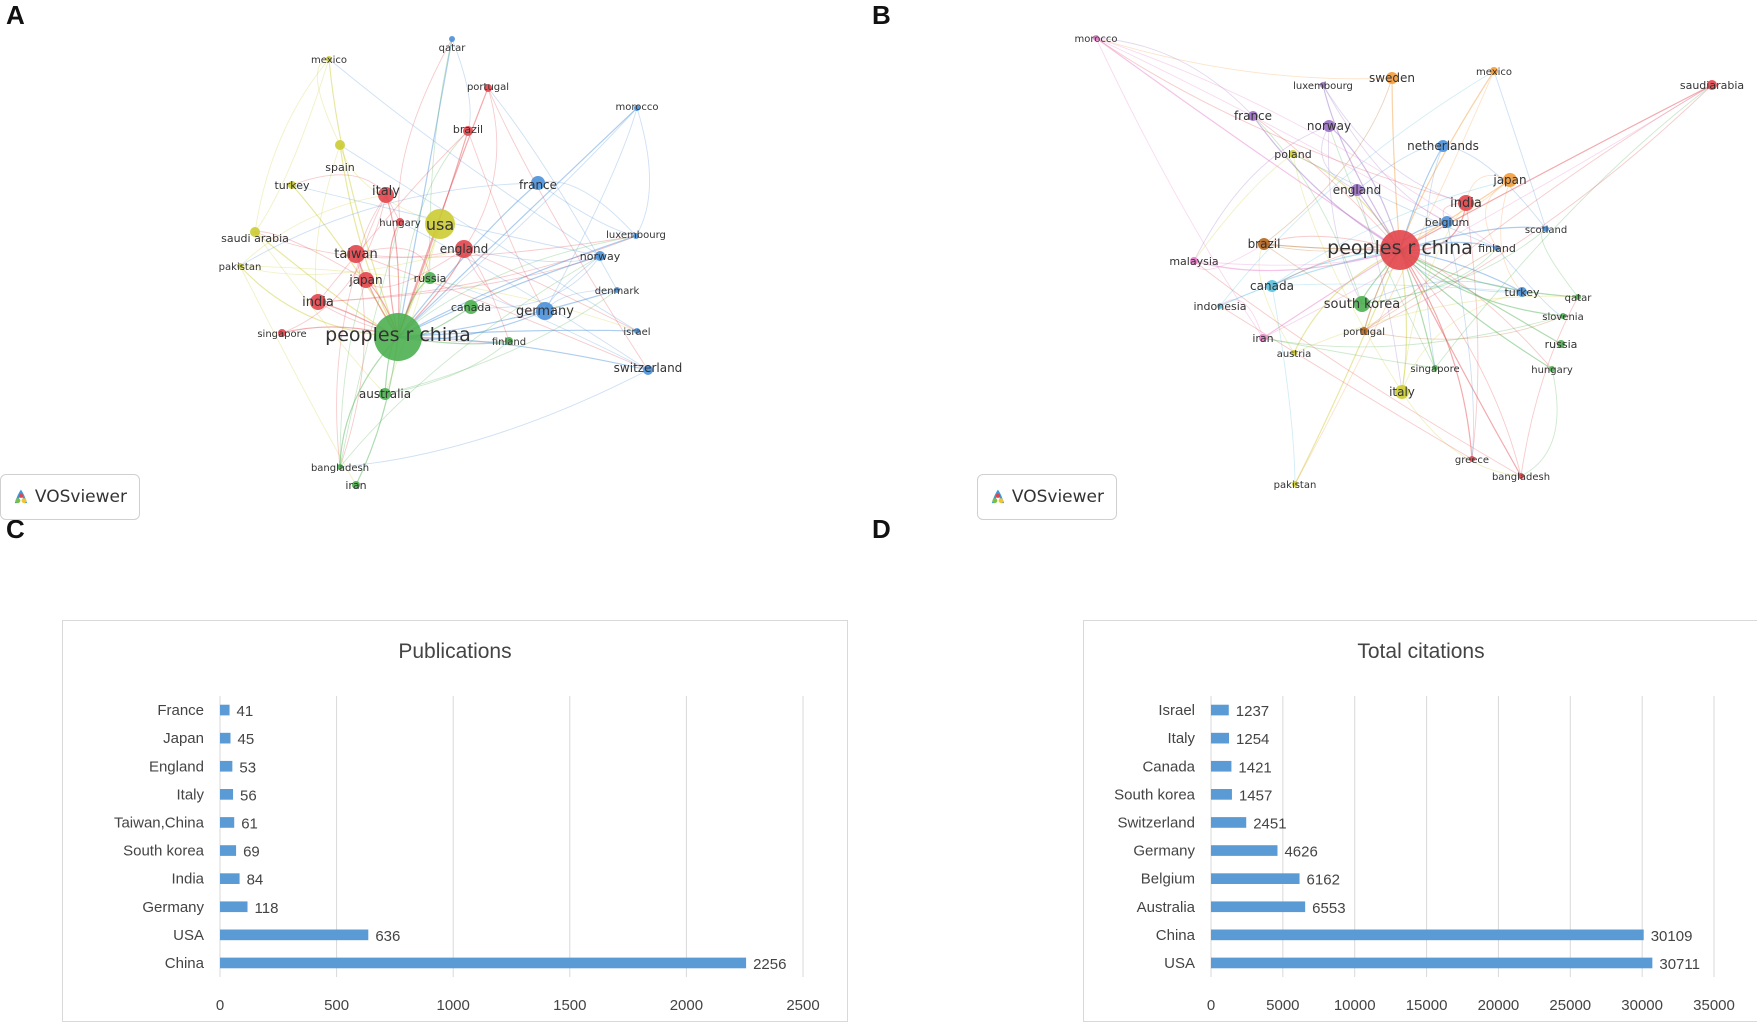 This screenshot has width=1757, height=1026. I want to click on network-node-malaysia, so click(1194, 261).